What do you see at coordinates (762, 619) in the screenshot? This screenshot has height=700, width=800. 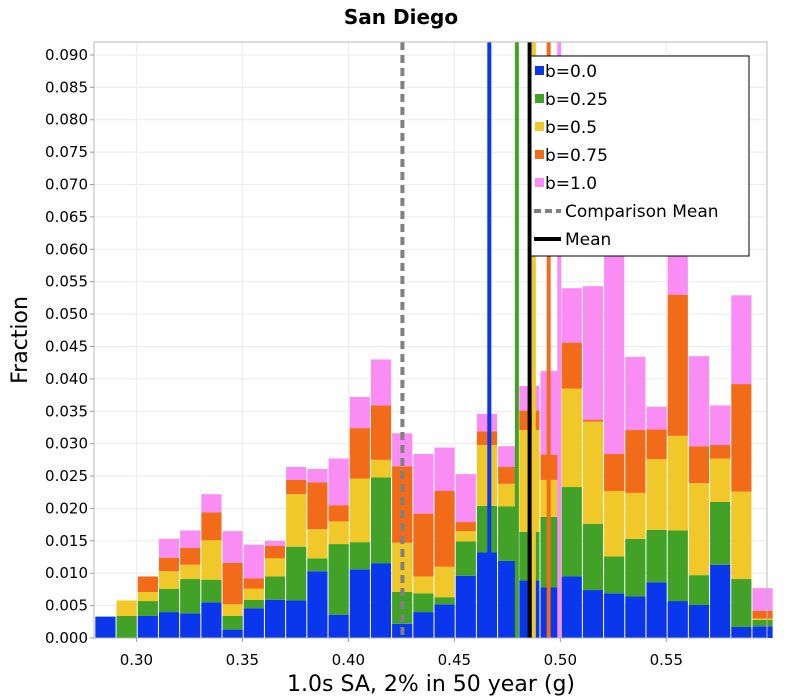 I see `bar-b=0.5-bin-31` at bounding box center [762, 619].